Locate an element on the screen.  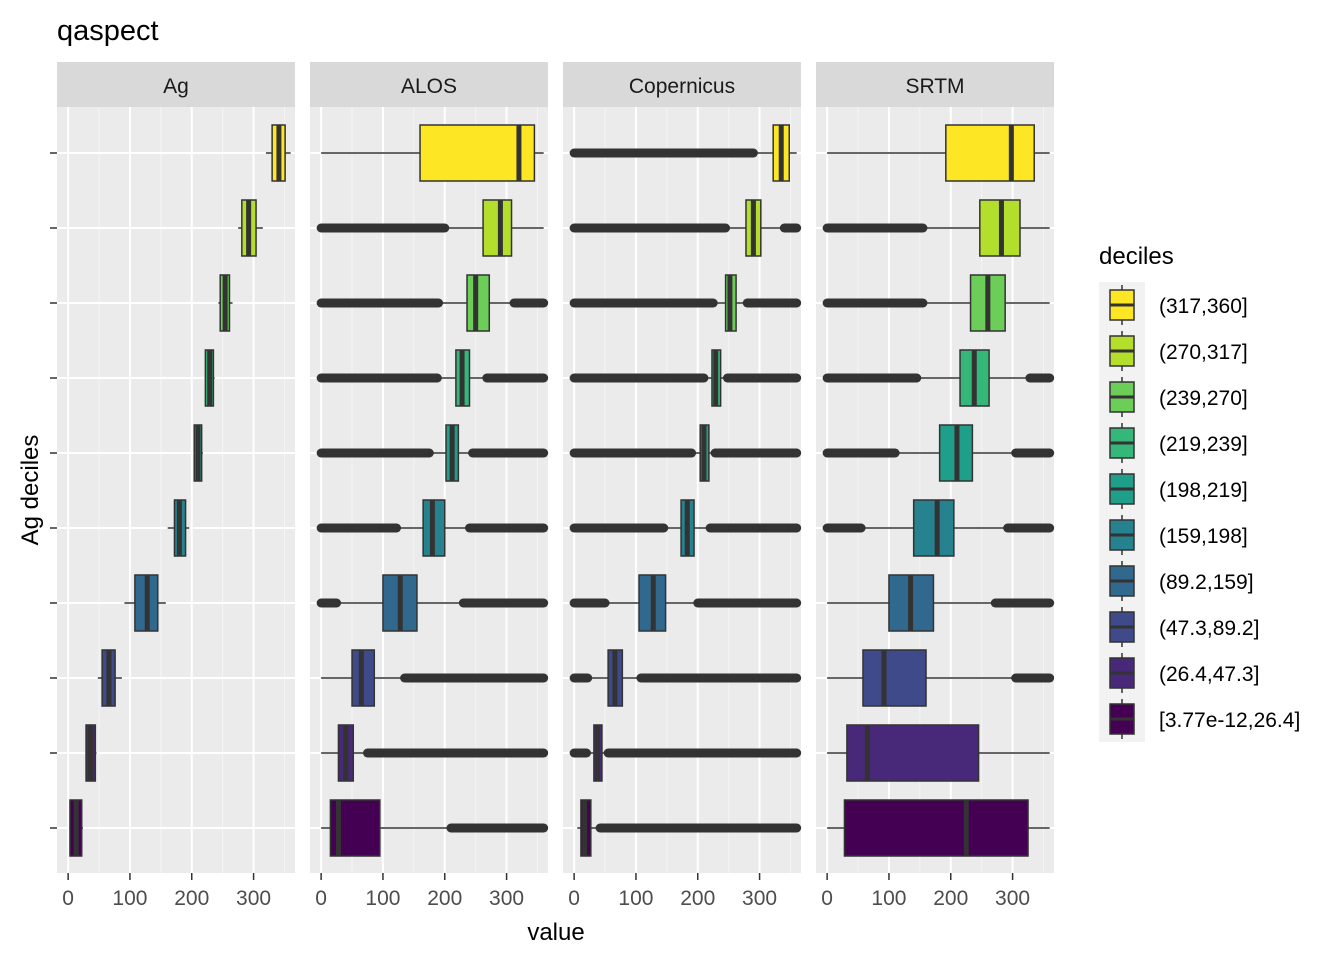
legend-item: (26.4,47.3] is located at coordinates (1184, 673).